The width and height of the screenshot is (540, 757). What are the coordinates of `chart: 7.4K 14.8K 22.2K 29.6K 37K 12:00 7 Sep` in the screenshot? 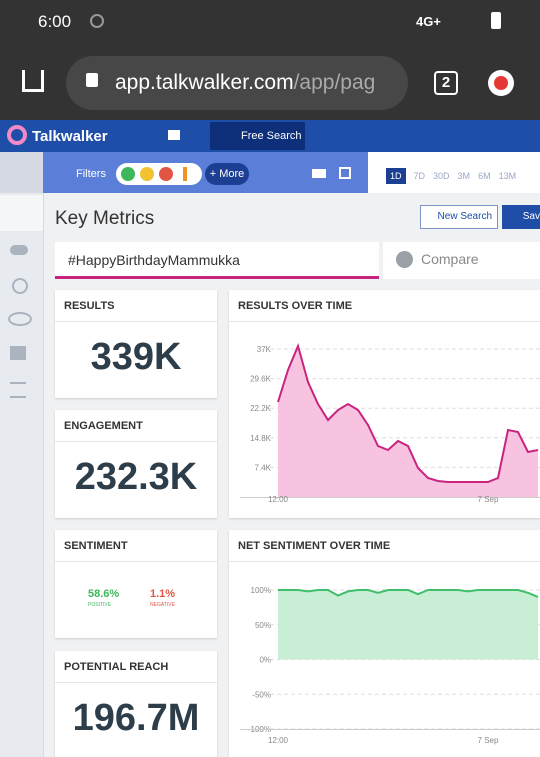 It's located at (390, 423).